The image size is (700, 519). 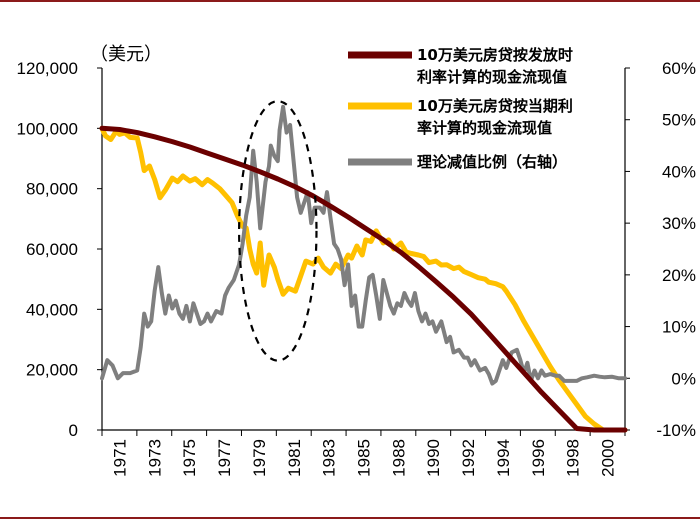 What do you see at coordinates (573, 458) in the screenshot?
I see `x-tick-label: 1998` at bounding box center [573, 458].